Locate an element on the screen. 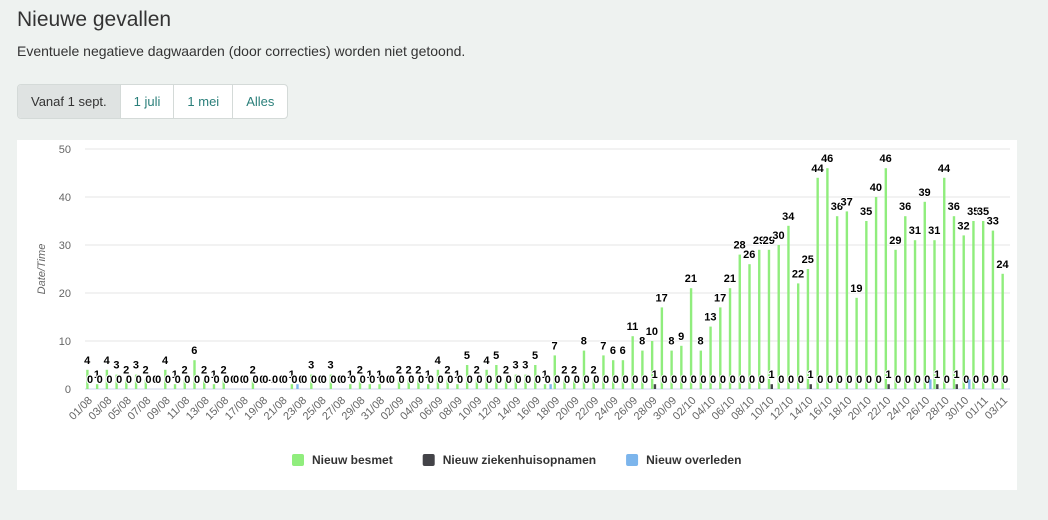 The width and height of the screenshot is (1048, 520). data-label: 25 is located at coordinates (808, 260).